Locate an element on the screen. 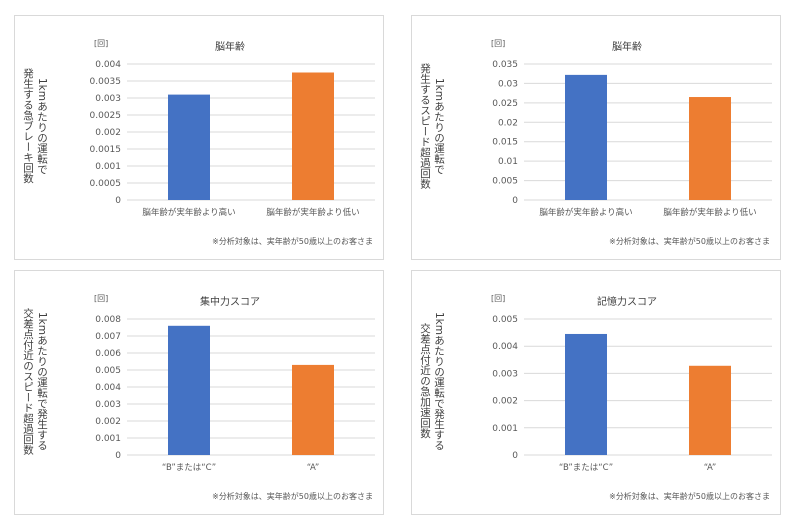  chart-title: 記憶力スコア is located at coordinates (627, 302).